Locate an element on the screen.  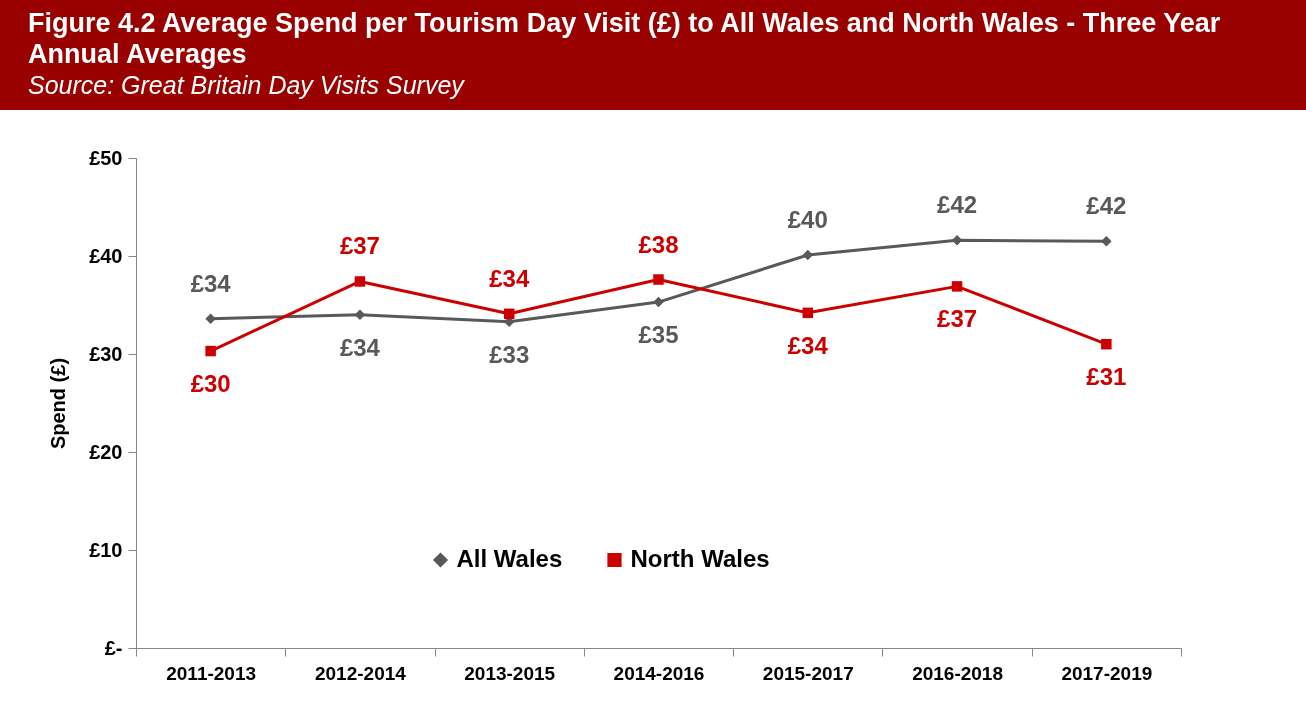
x-tick-label: 2015-2017 is located at coordinates (808, 673).